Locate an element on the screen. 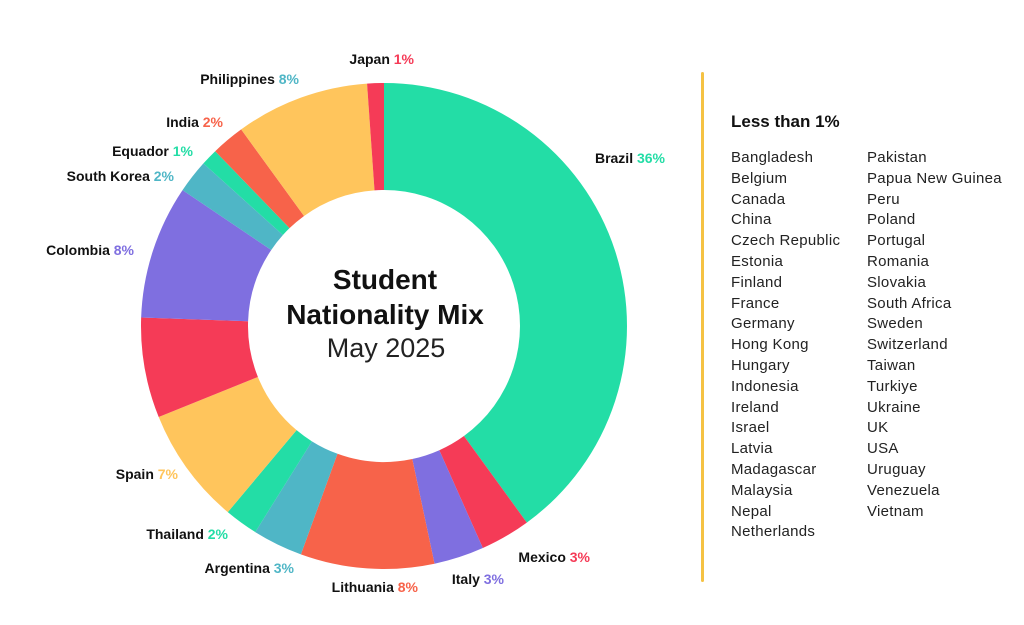 This screenshot has width=1024, height=625. legend-country: Malaysia is located at coordinates (762, 490).